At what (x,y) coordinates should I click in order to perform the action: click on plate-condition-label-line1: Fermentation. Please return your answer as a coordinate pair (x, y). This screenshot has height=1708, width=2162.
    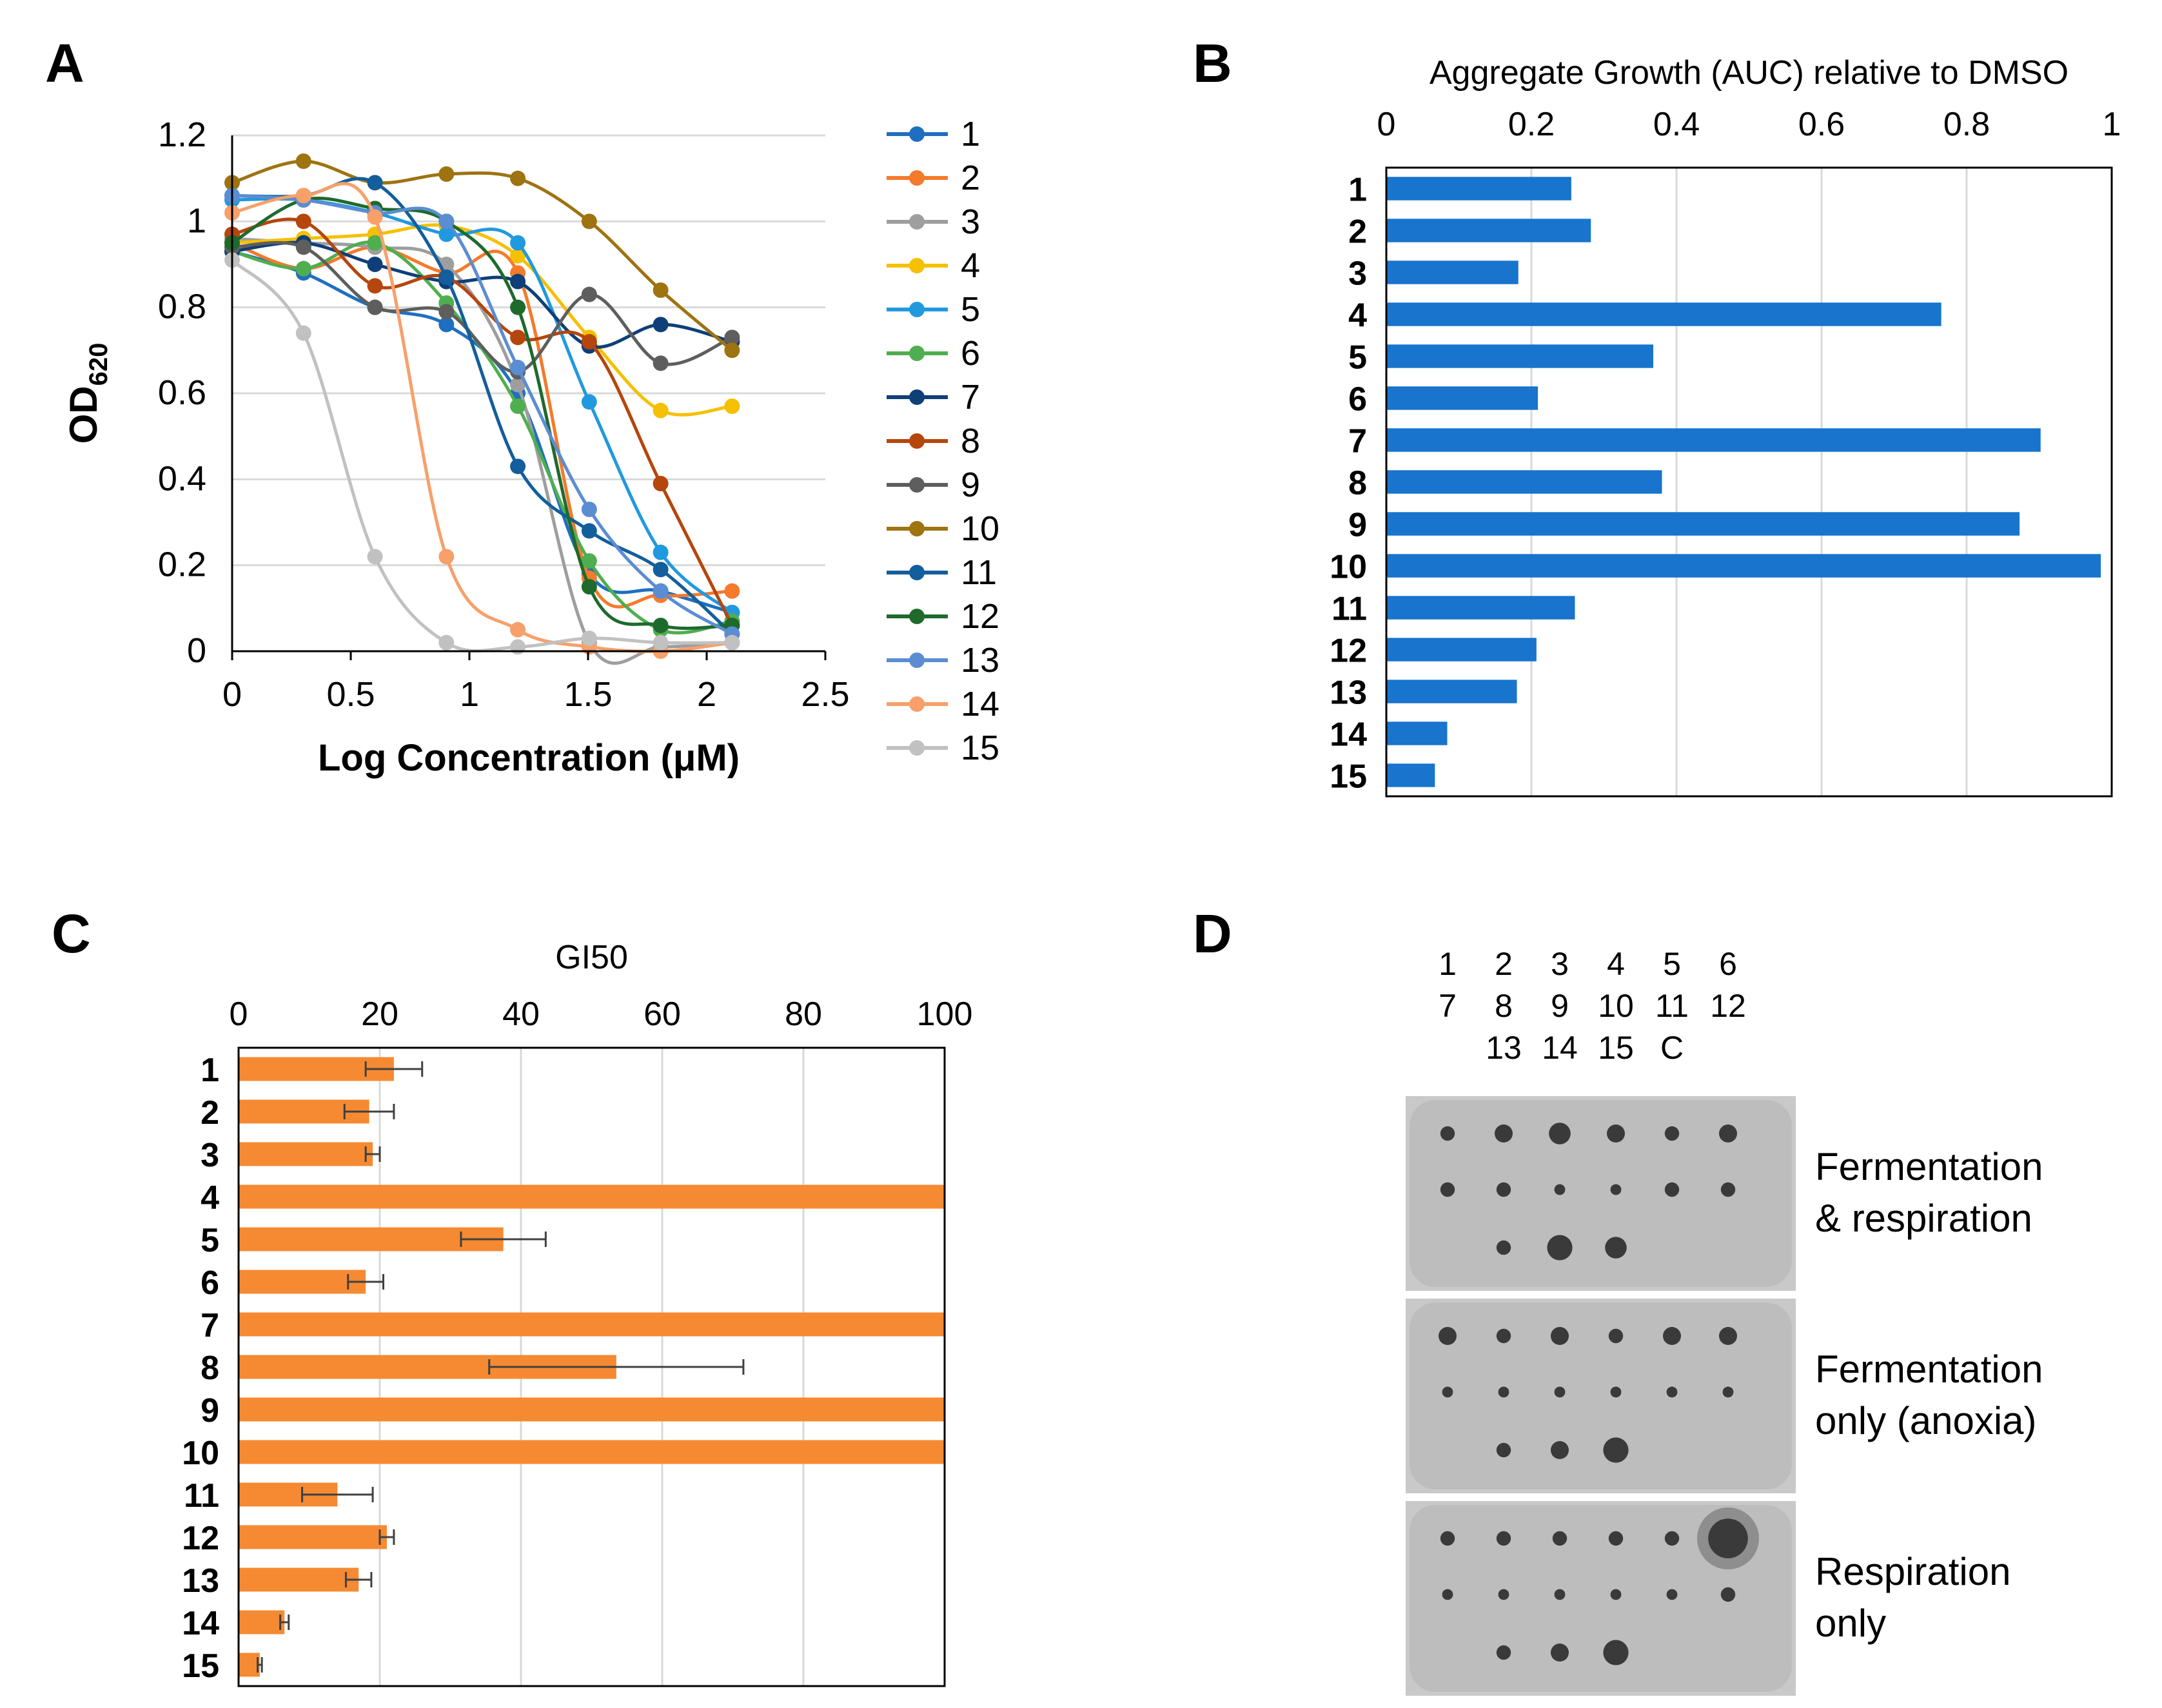
    Looking at the image, I should click on (1929, 1369).